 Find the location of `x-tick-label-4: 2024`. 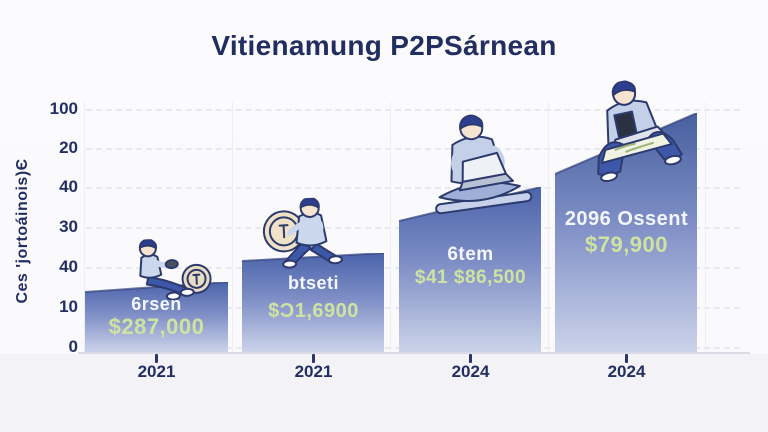

x-tick-label-4: 2024 is located at coordinates (626, 371).